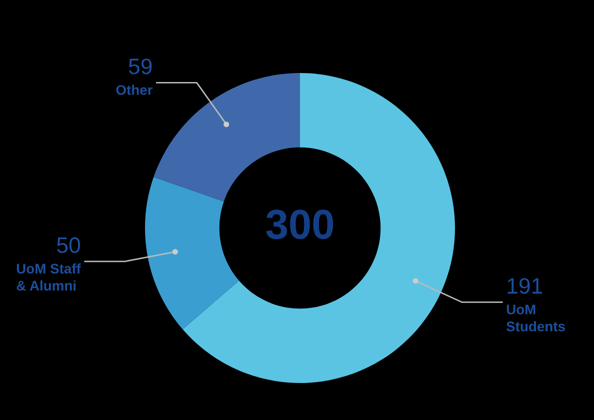 The image size is (594, 420). What do you see at coordinates (535, 318) in the screenshot?
I see `slice-label: UoM Students` at bounding box center [535, 318].